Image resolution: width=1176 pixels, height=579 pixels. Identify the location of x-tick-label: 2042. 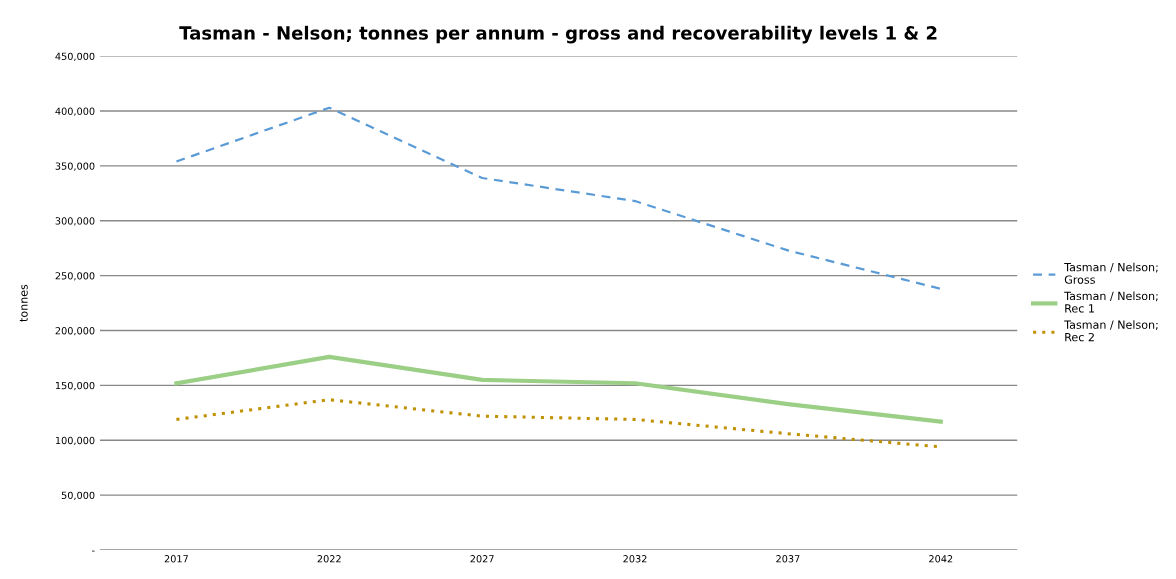
(941, 559).